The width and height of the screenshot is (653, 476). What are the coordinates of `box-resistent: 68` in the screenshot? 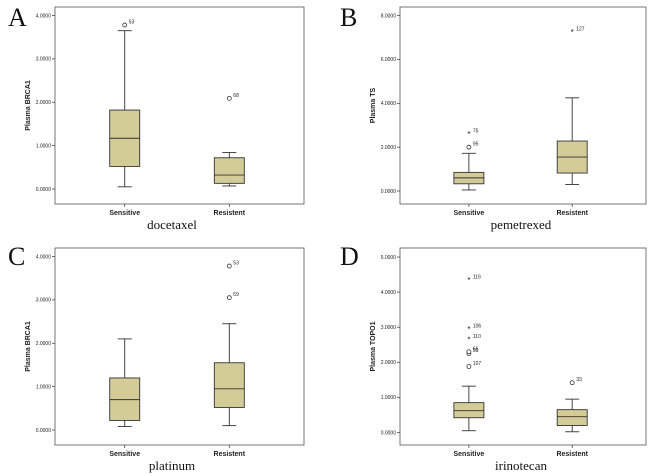 It's located at (229, 140).